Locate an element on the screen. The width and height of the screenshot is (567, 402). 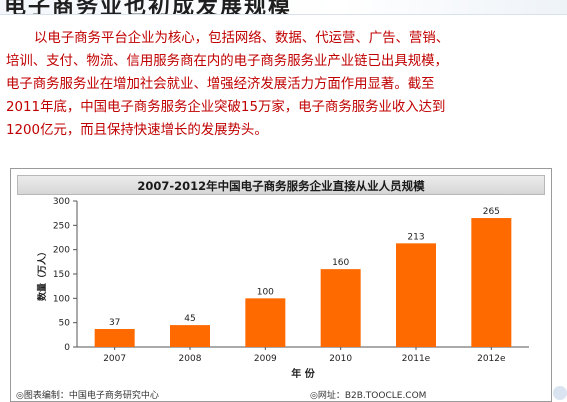
bar-value-label: 265 is located at coordinates (491, 212).